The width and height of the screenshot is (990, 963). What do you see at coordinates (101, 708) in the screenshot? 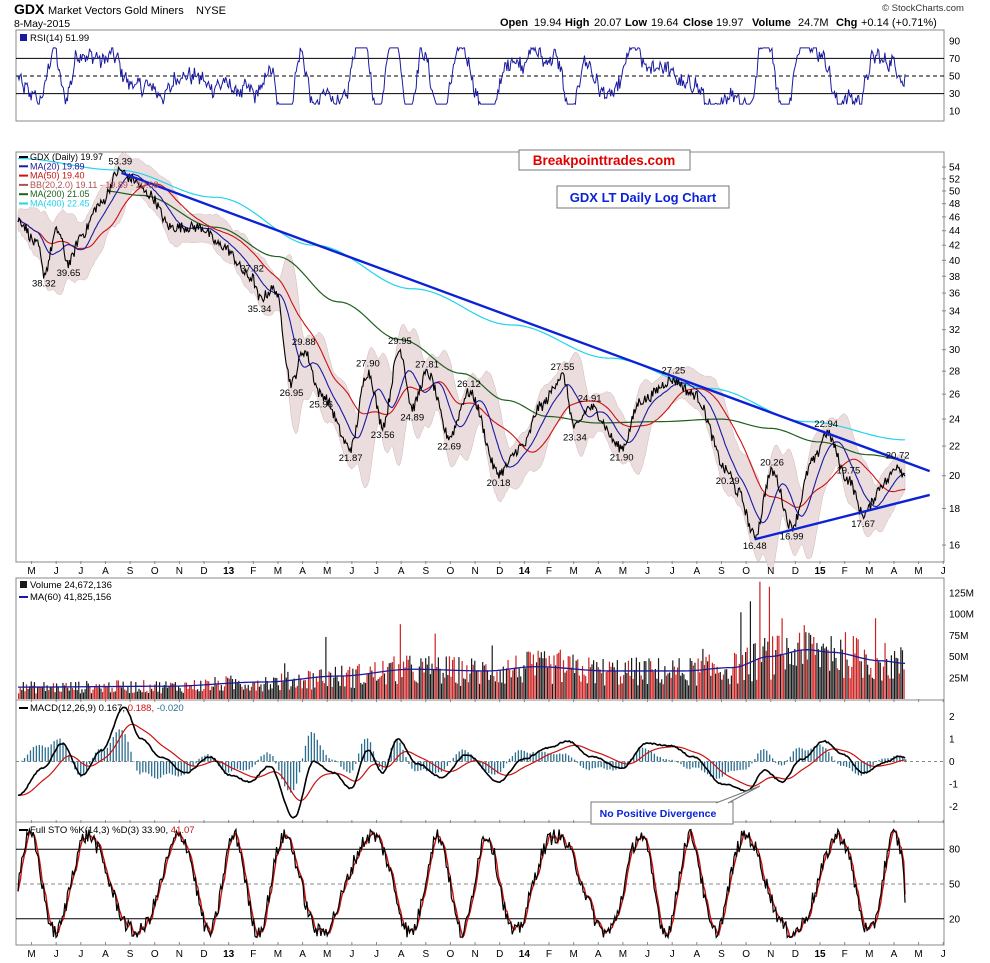
I see `macd-legend: MACD(12,26,9) 0.167, 0.188, -0.020` at bounding box center [101, 708].